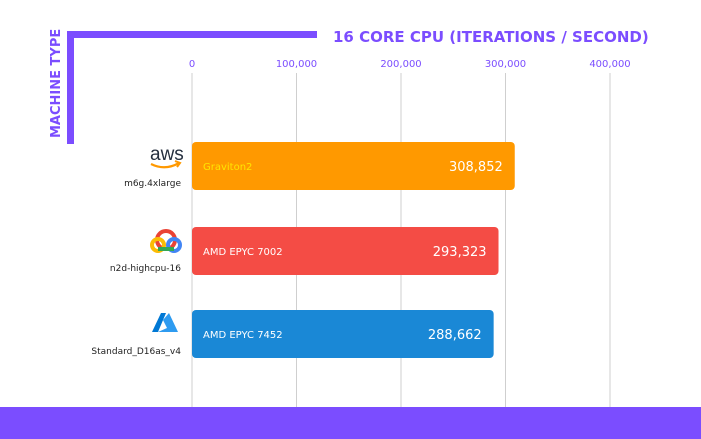  Describe the element at coordinates (227, 167) in the screenshot. I see `bar-label: Graviton2` at that location.